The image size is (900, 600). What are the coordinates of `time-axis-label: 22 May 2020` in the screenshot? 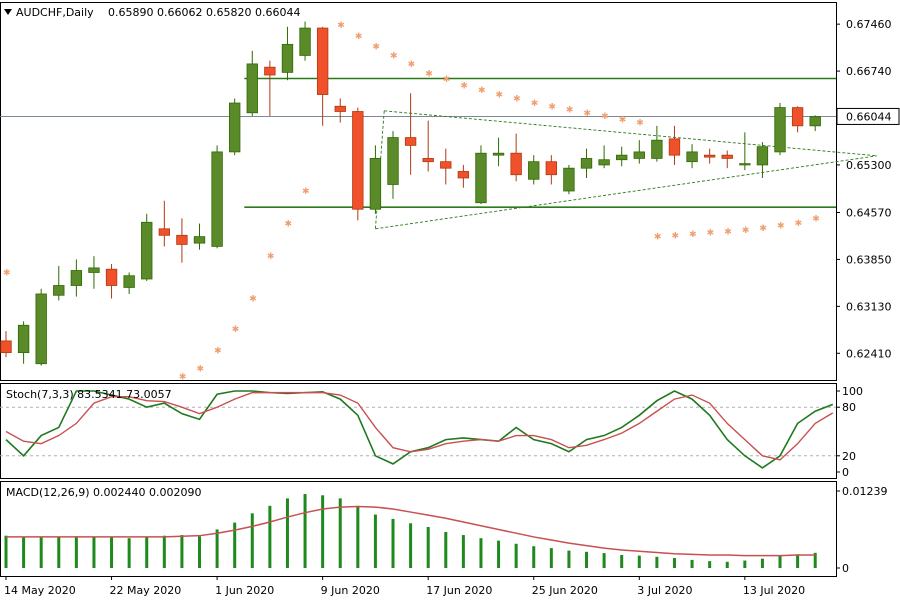 It's located at (146, 590).